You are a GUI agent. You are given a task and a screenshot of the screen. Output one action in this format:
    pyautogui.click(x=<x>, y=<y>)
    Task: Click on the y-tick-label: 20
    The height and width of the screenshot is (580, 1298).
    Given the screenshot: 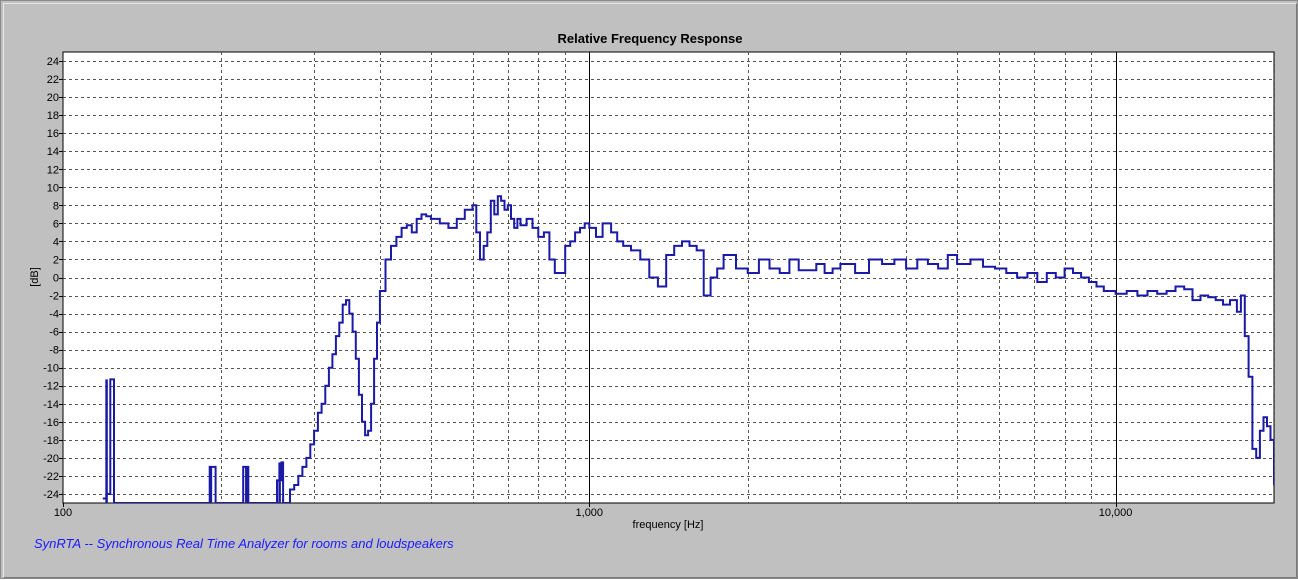 What is the action you would take?
    pyautogui.click(x=53, y=98)
    